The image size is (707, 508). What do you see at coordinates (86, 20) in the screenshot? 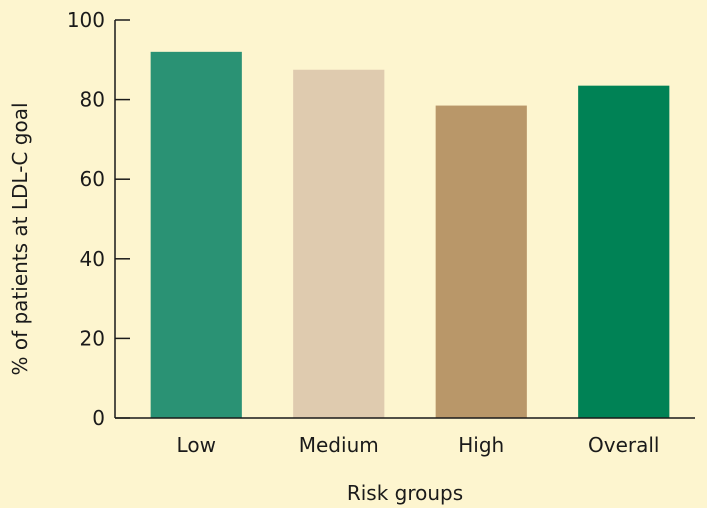
I see `y-tick-label: 100` at bounding box center [86, 20].